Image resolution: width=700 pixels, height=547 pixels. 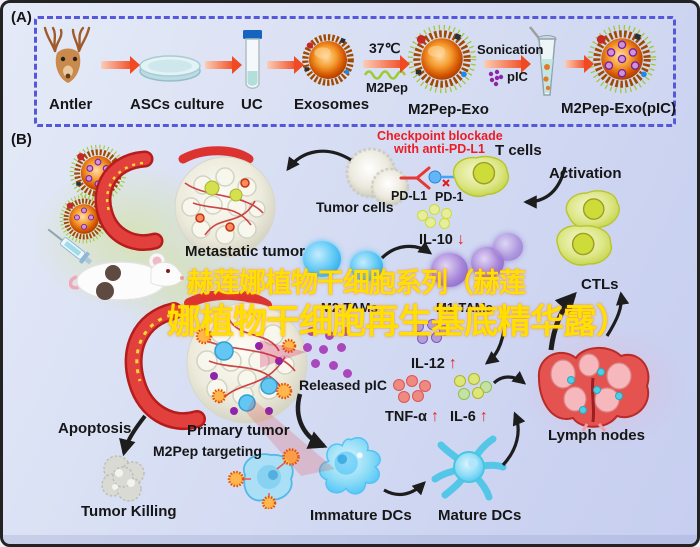 I want to click on cytokine-il12: IL-12 ↑, so click(x=434, y=364).